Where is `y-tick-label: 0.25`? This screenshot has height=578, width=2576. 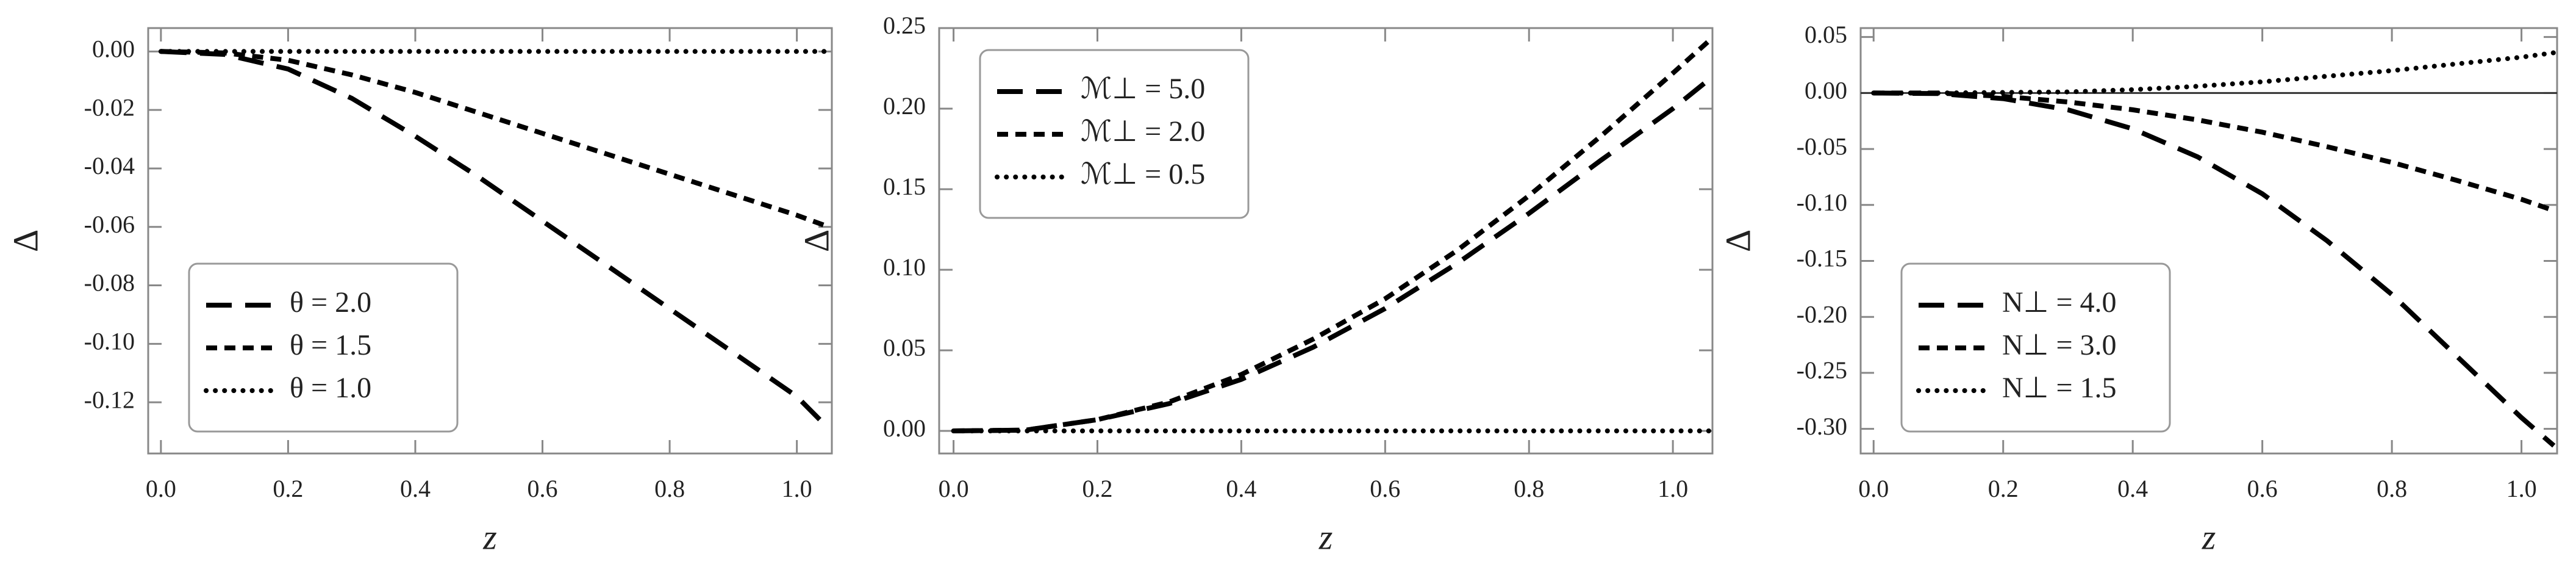 y-tick-label: 0.25 is located at coordinates (904, 25).